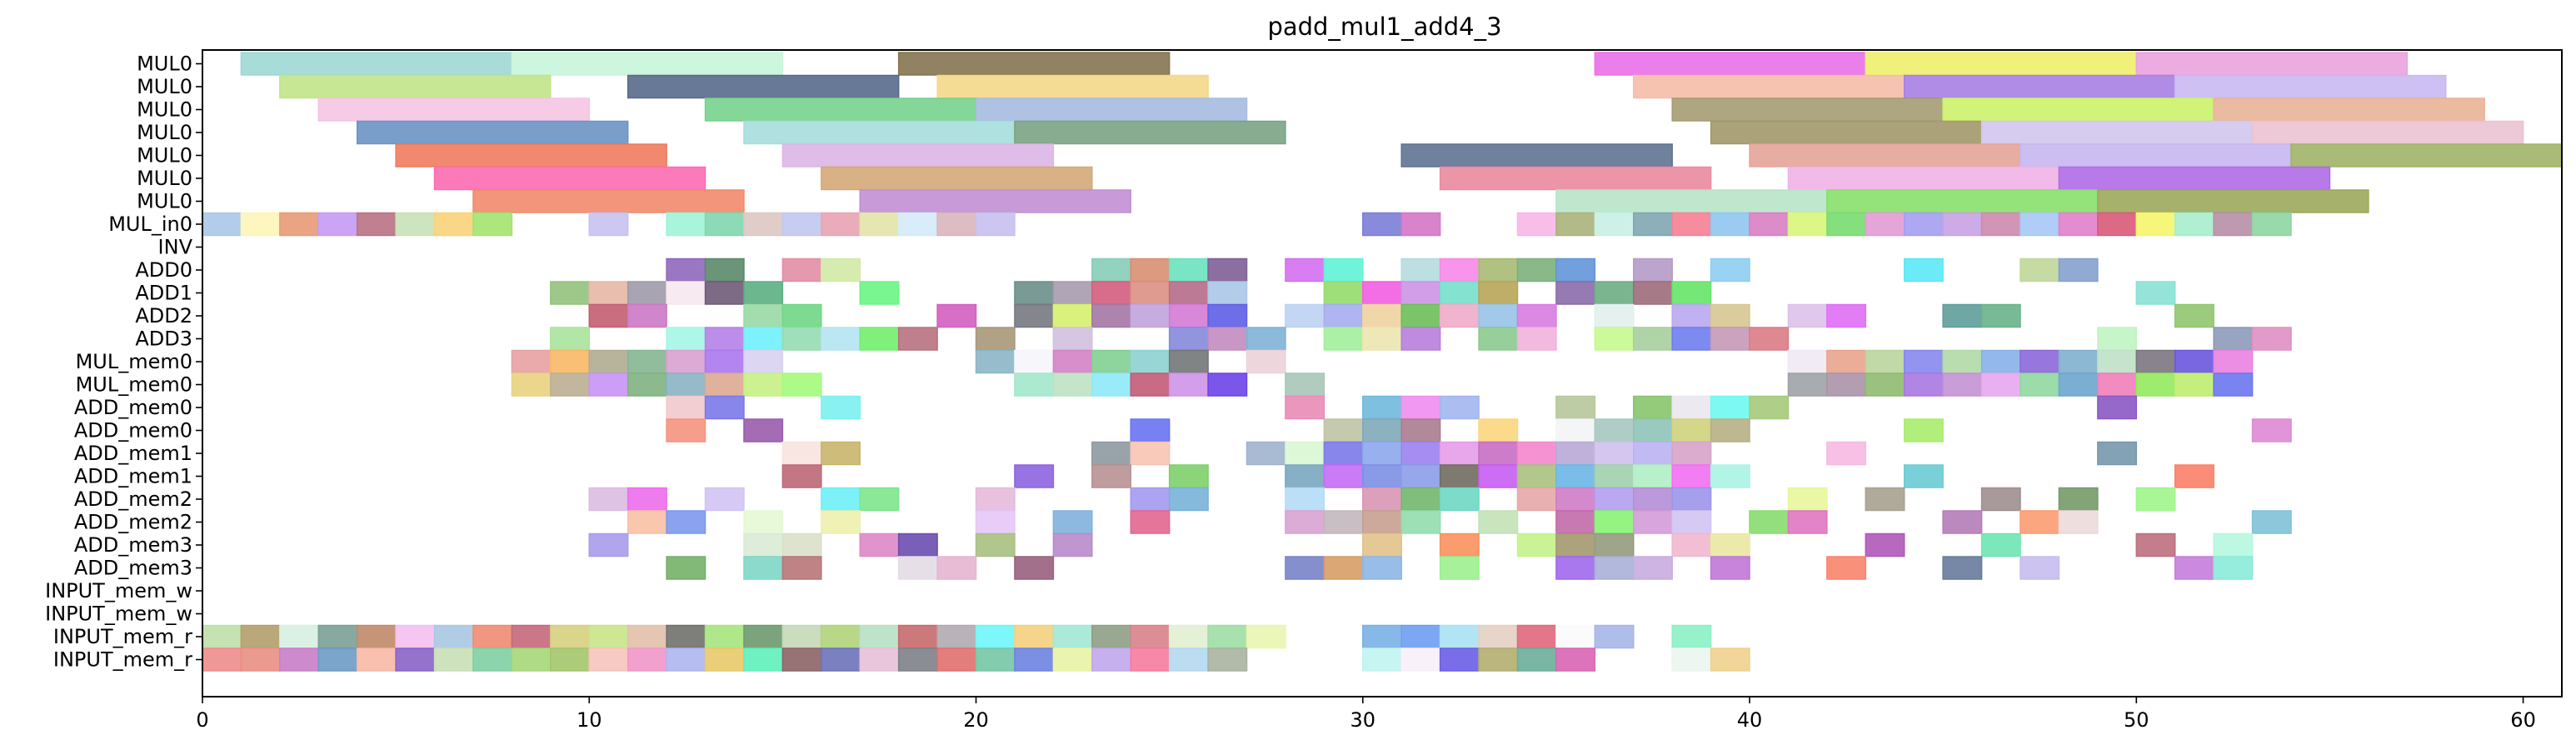  Describe the element at coordinates (163, 316) in the screenshot. I see `y-tick-label: ADD2` at that location.